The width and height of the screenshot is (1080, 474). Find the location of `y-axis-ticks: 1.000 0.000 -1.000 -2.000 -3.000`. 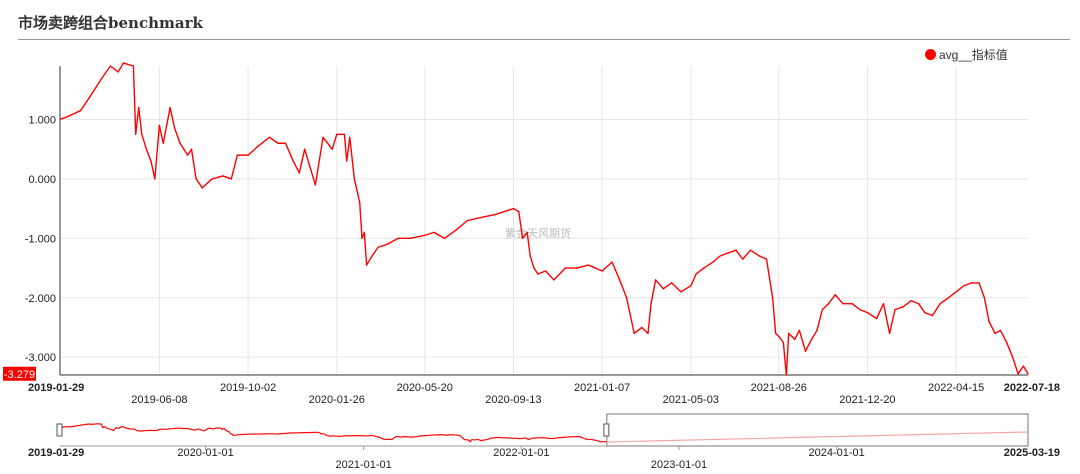

y-axis-ticks: 1.000 0.000 -1.000 -2.000 -3.000 is located at coordinates (40, 239).